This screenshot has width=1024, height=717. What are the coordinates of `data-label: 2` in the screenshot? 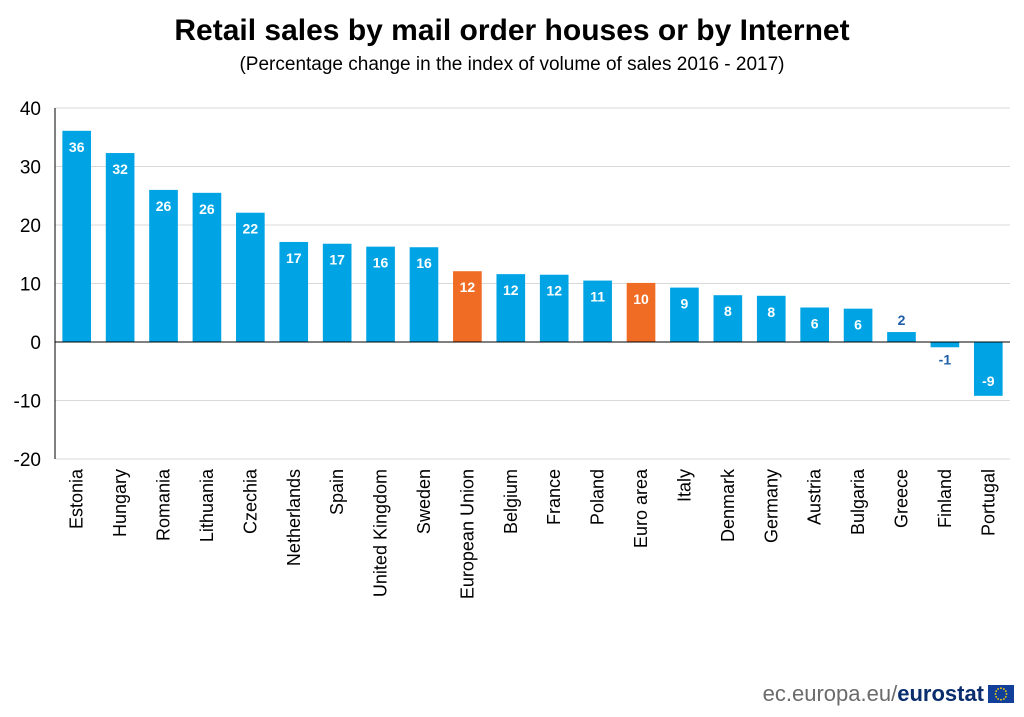 It's located at (902, 320).